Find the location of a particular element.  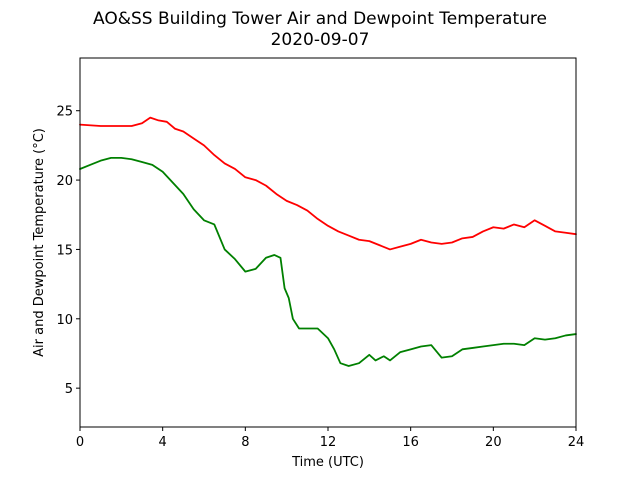

y-tick-label: 20 is located at coordinates (64, 181).